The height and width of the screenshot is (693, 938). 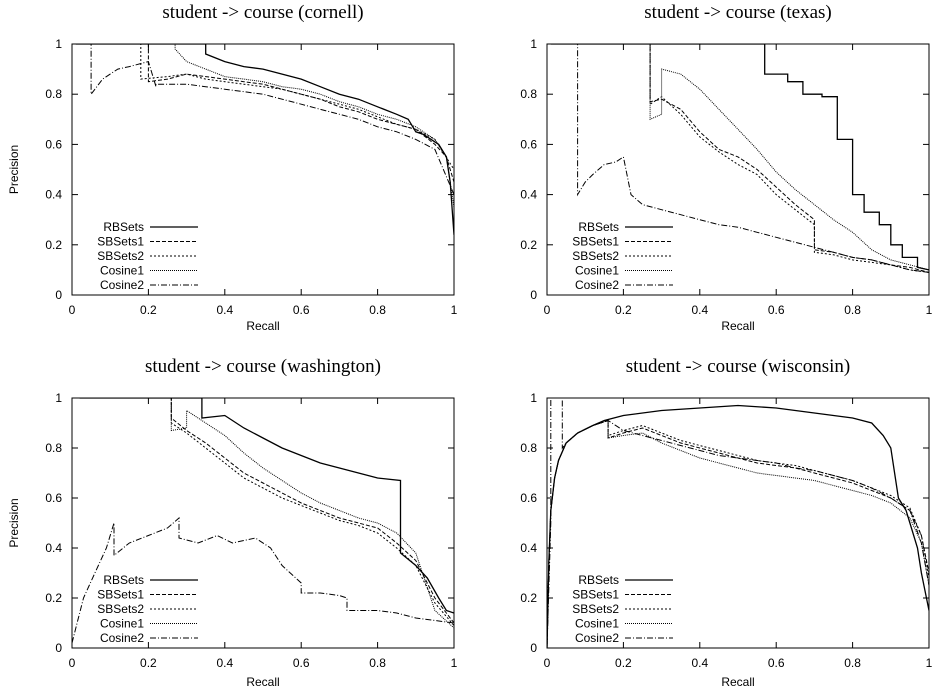 What do you see at coordinates (738, 366) in the screenshot?
I see `chart-title: student -> course (wisconsin)` at bounding box center [738, 366].